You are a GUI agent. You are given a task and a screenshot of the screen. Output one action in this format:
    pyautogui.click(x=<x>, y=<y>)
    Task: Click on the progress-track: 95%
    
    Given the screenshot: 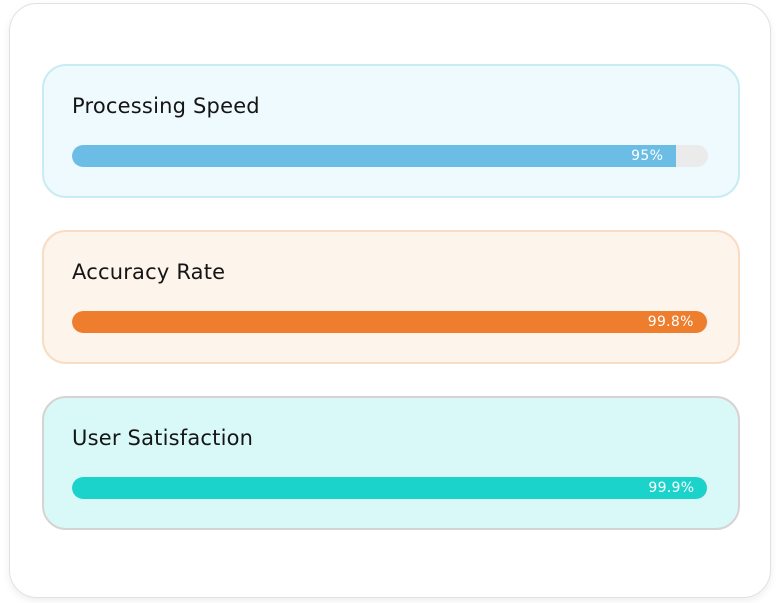 What is the action you would take?
    pyautogui.click(x=390, y=156)
    